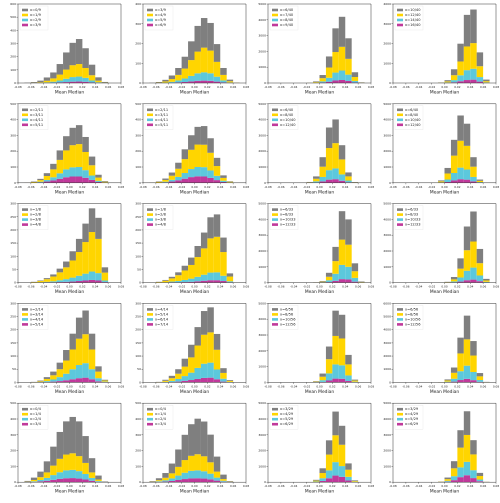 Image resolution: width=500 pixels, height=503 pixels. What do you see at coordinates (36, 210) in the screenshot?
I see `legend-label: x=1/8` at bounding box center [36, 210].